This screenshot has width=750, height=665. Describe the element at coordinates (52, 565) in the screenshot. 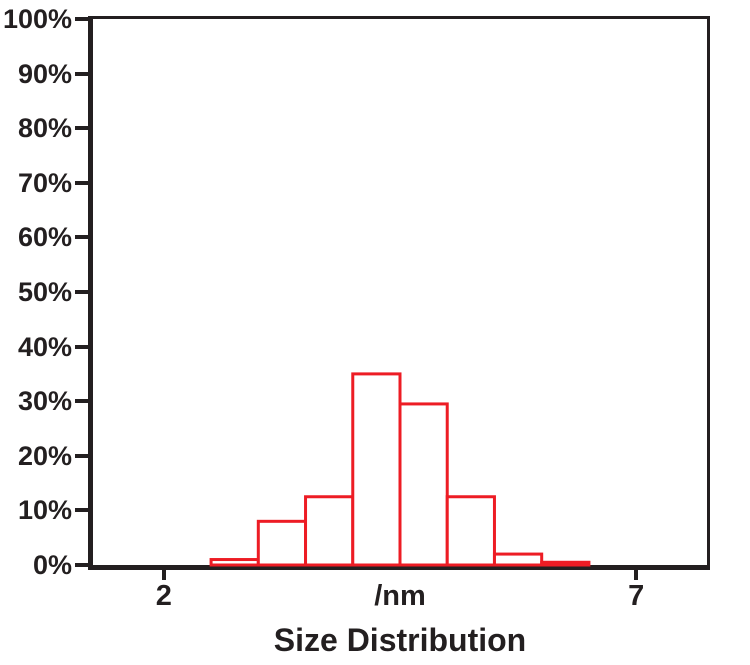

I see `y-tick-label: 0%` at that location.